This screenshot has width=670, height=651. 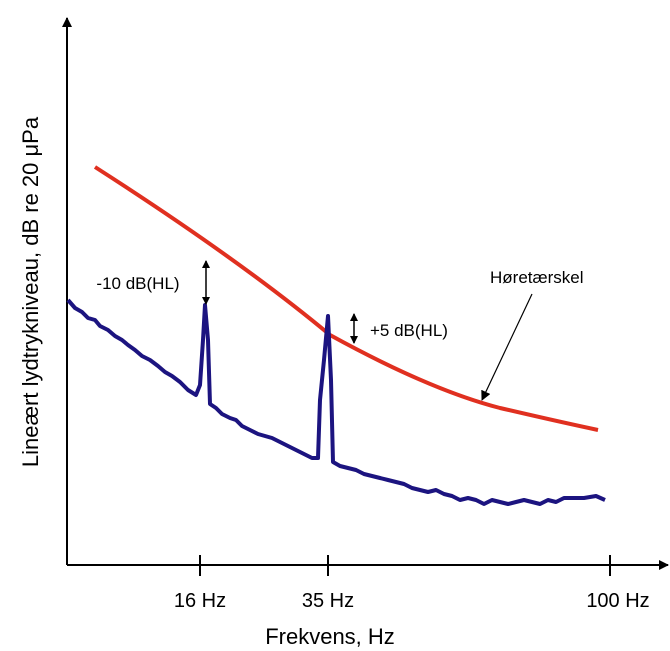 I want to click on annotation: Høretærskel, so click(x=537, y=277).